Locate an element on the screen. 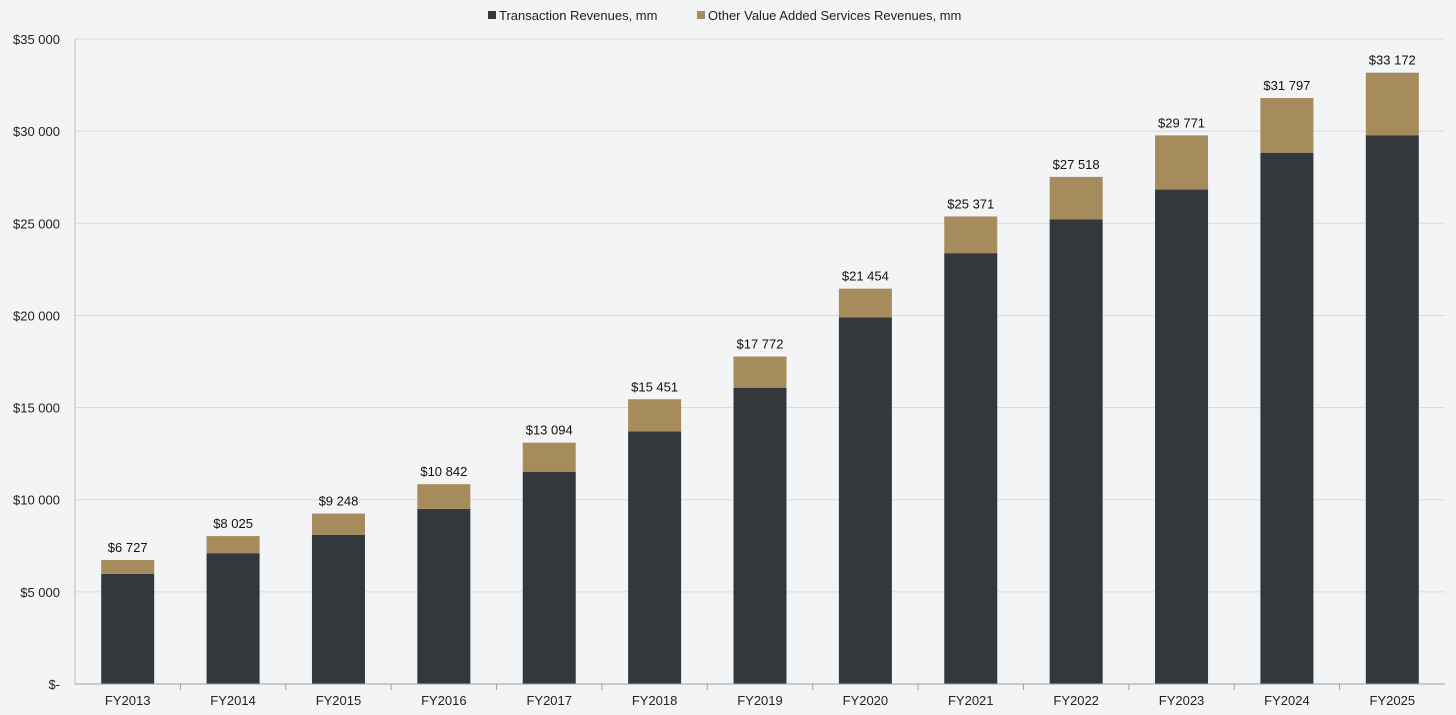  y-tick-label: $10 000 is located at coordinates (36, 500).